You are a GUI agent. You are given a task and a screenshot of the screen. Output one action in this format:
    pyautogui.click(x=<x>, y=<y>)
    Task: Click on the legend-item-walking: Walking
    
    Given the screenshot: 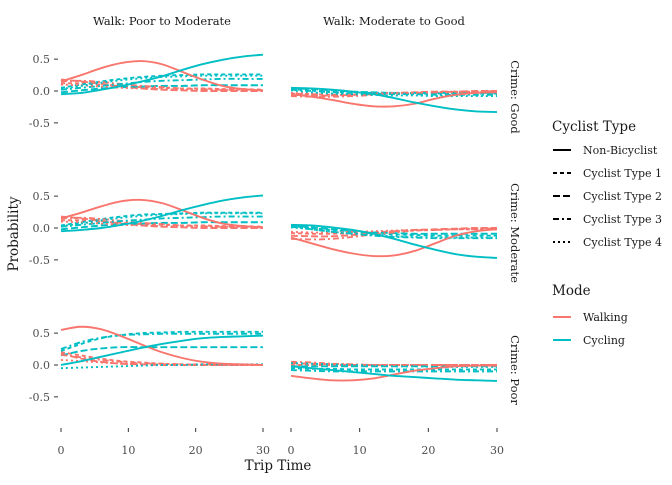 What is the action you would take?
    pyautogui.click(x=590, y=317)
    